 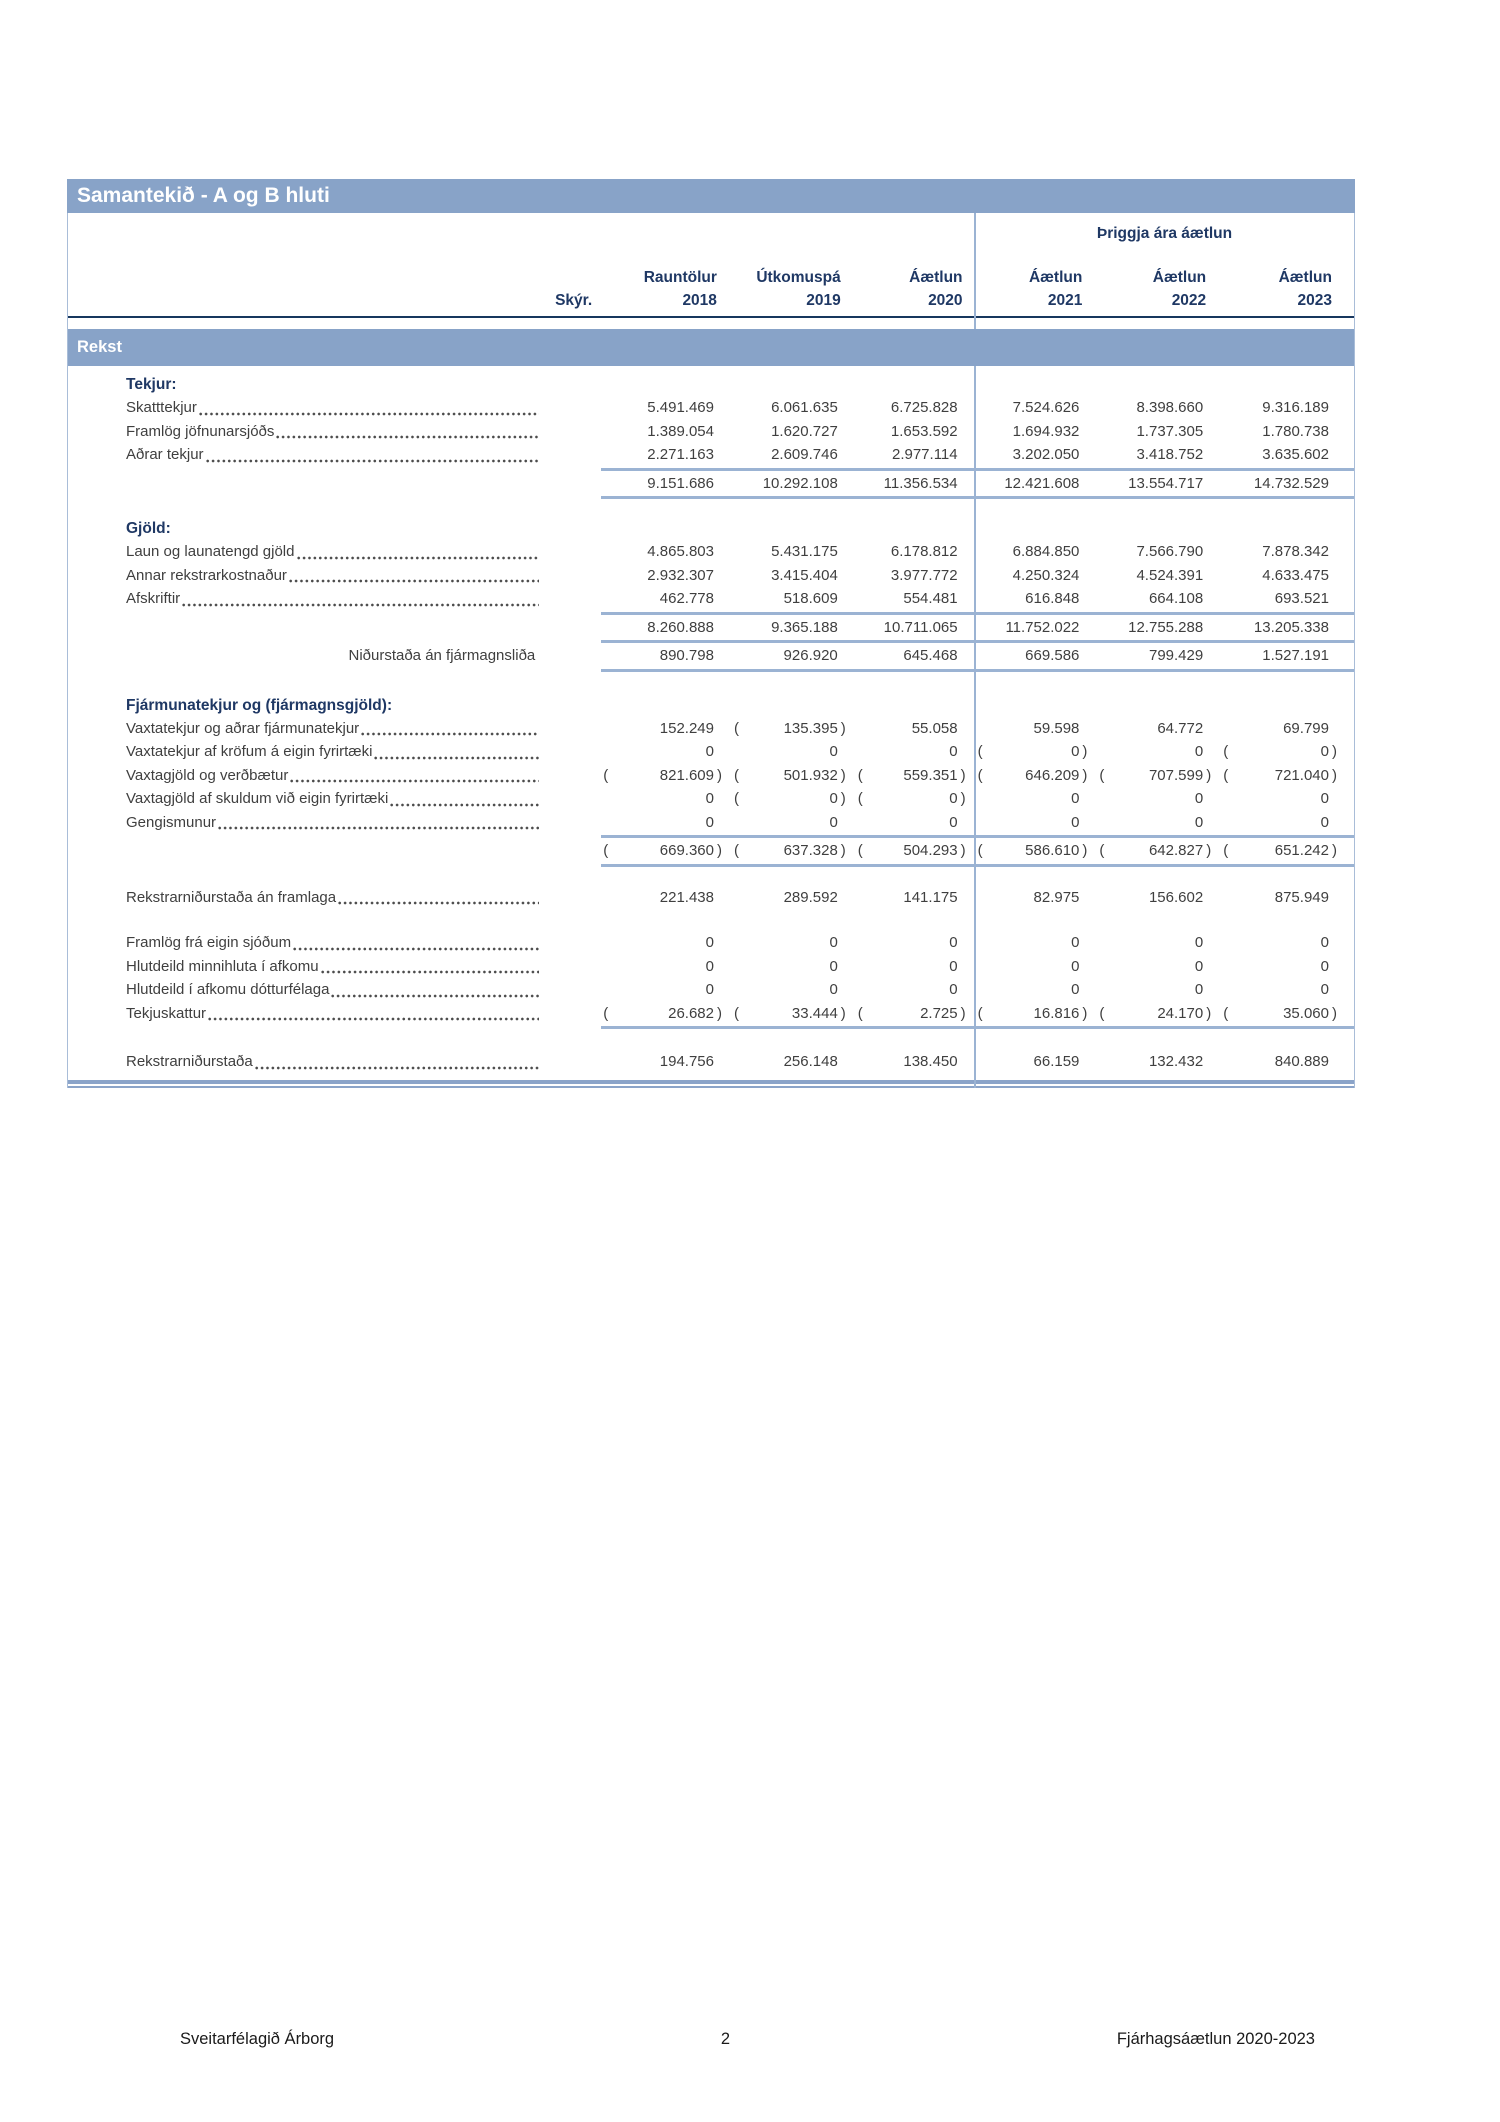 What do you see at coordinates (810, 897) in the screenshot?
I see `cell-number: 289.592` at bounding box center [810, 897].